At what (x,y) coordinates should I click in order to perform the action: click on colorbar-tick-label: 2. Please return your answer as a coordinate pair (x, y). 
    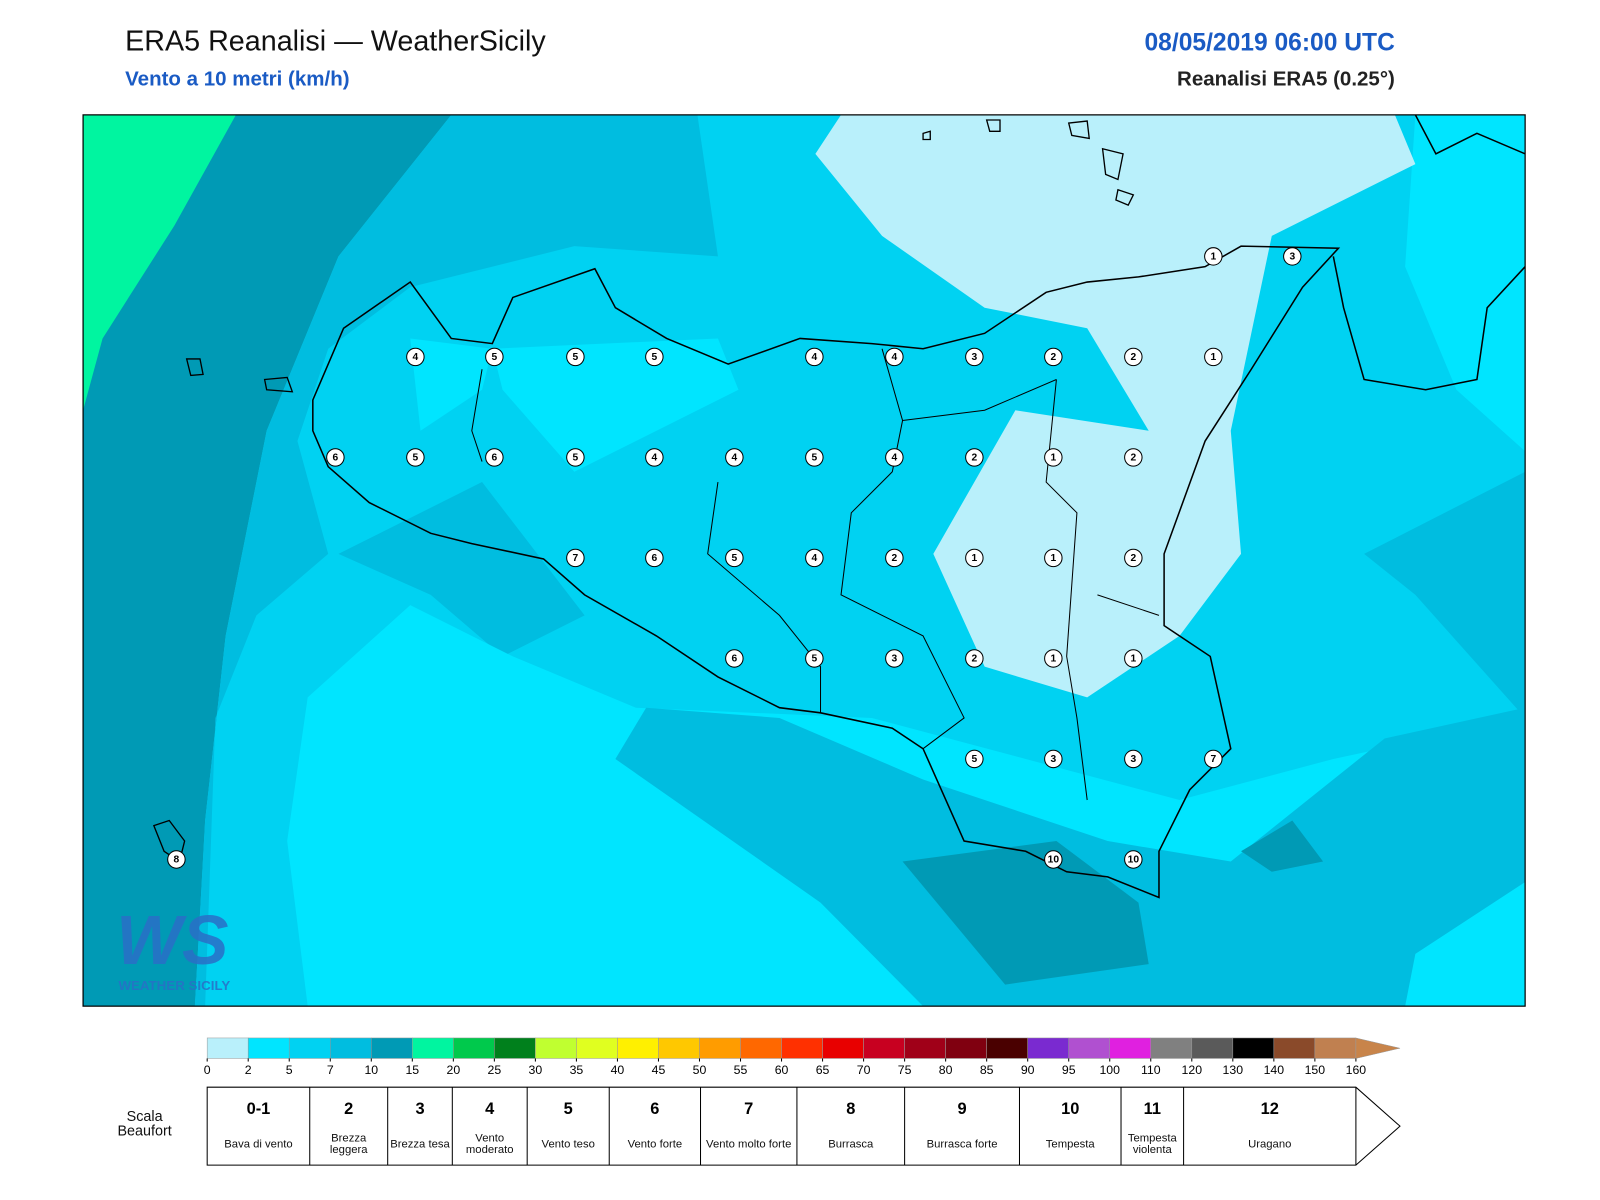
    Looking at the image, I should click on (248, 1070).